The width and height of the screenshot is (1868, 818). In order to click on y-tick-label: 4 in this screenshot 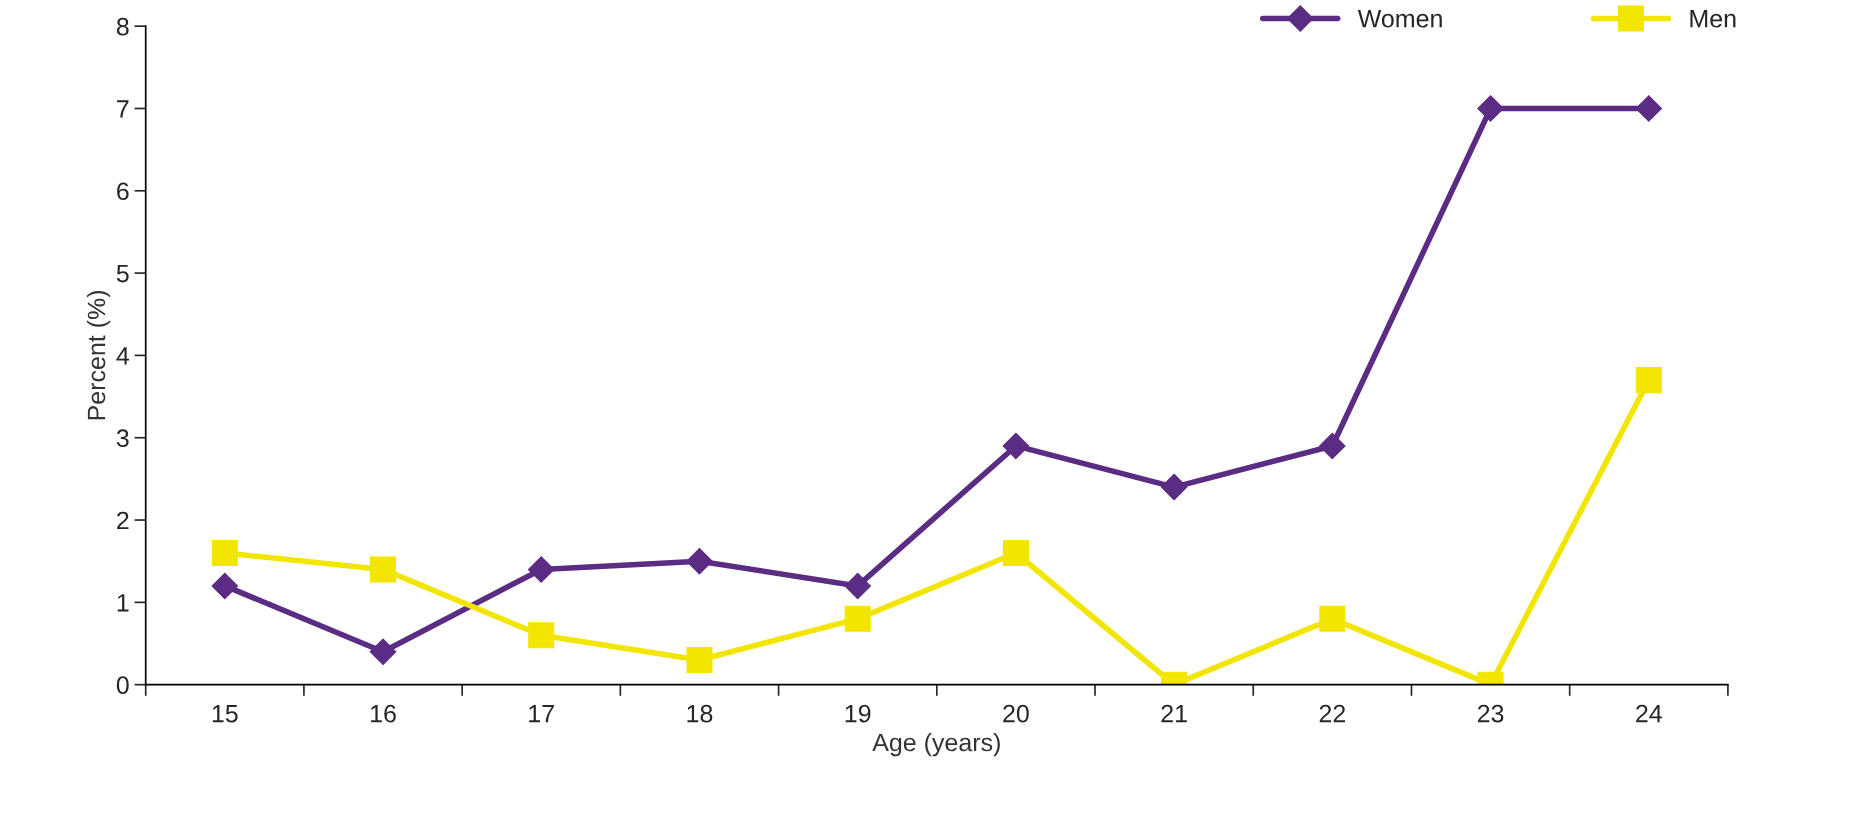, I will do `click(122, 356)`.